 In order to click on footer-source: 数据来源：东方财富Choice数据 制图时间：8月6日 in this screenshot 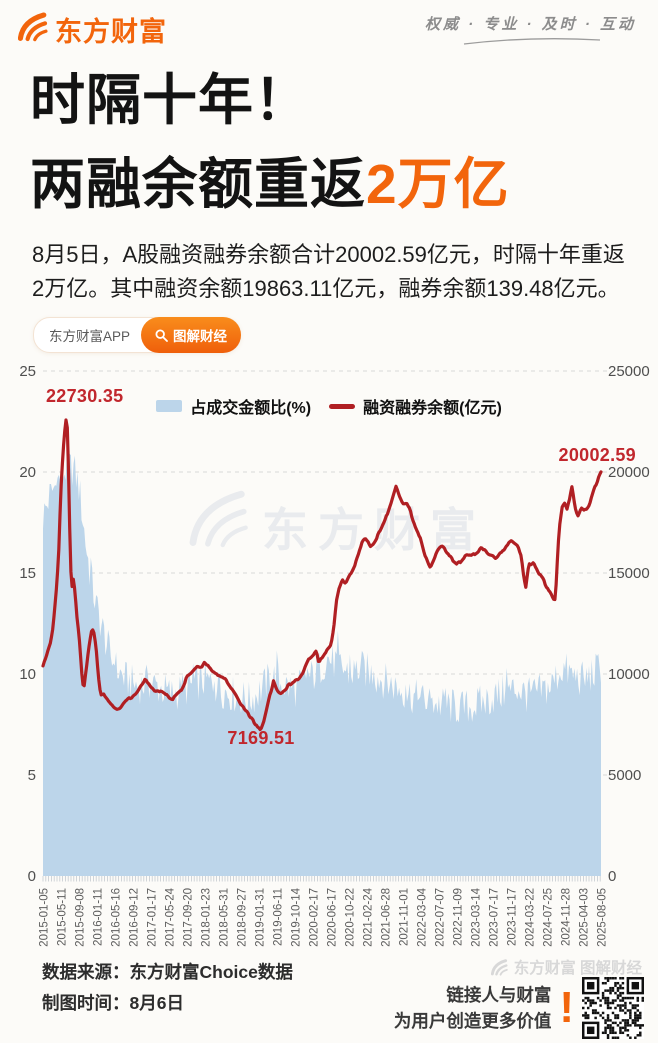, I will do `click(167, 988)`.